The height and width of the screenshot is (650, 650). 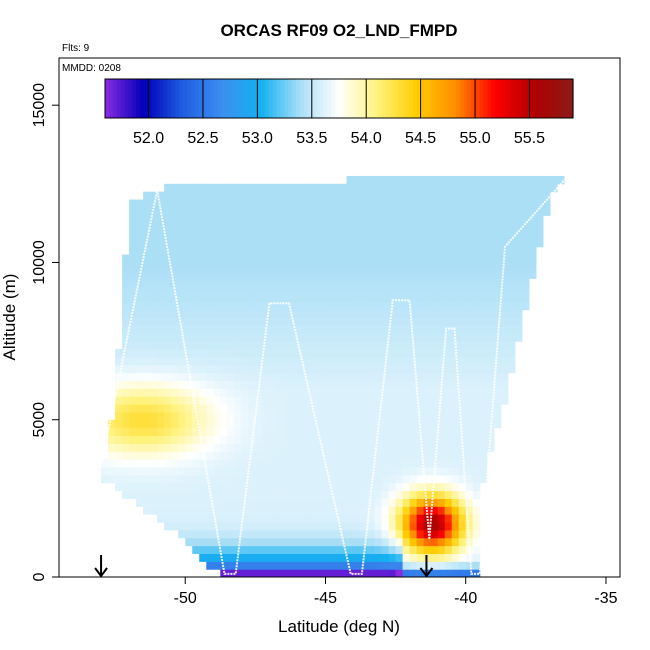 What do you see at coordinates (257, 138) in the screenshot?
I see `colorbar-tick-label: 53.0` at bounding box center [257, 138].